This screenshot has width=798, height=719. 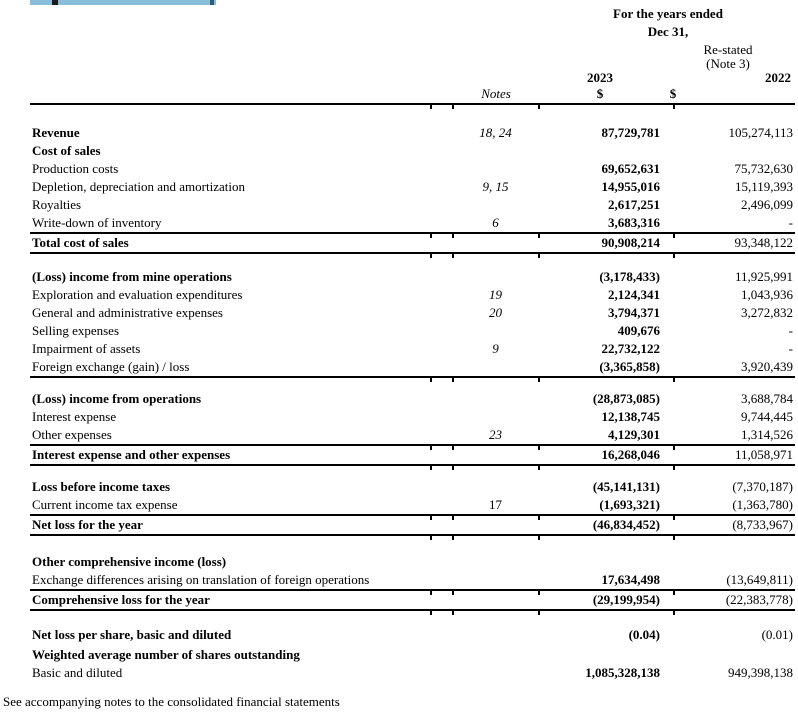 I want to click on currency-symbol-2023: $, so click(x=600, y=93).